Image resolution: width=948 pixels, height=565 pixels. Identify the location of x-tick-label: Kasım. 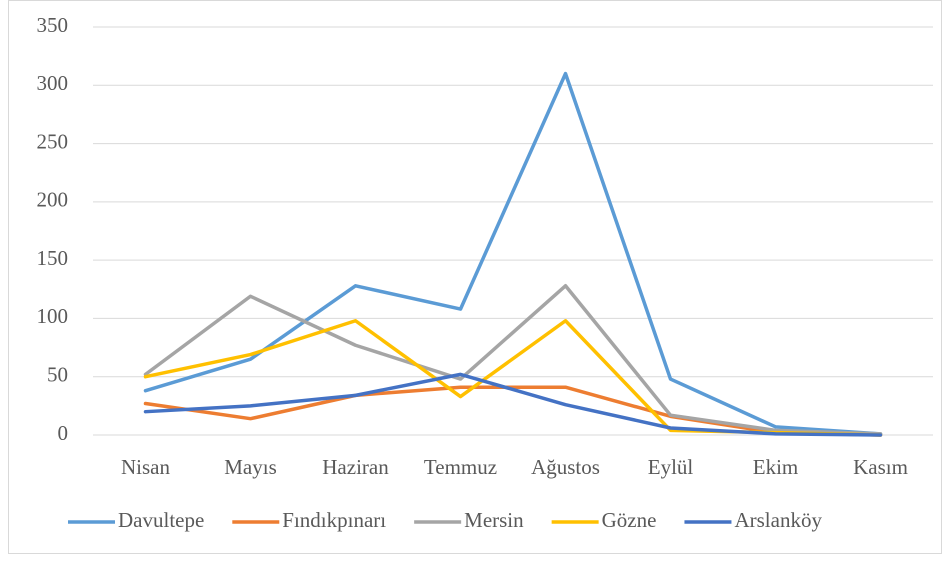
(880, 467).